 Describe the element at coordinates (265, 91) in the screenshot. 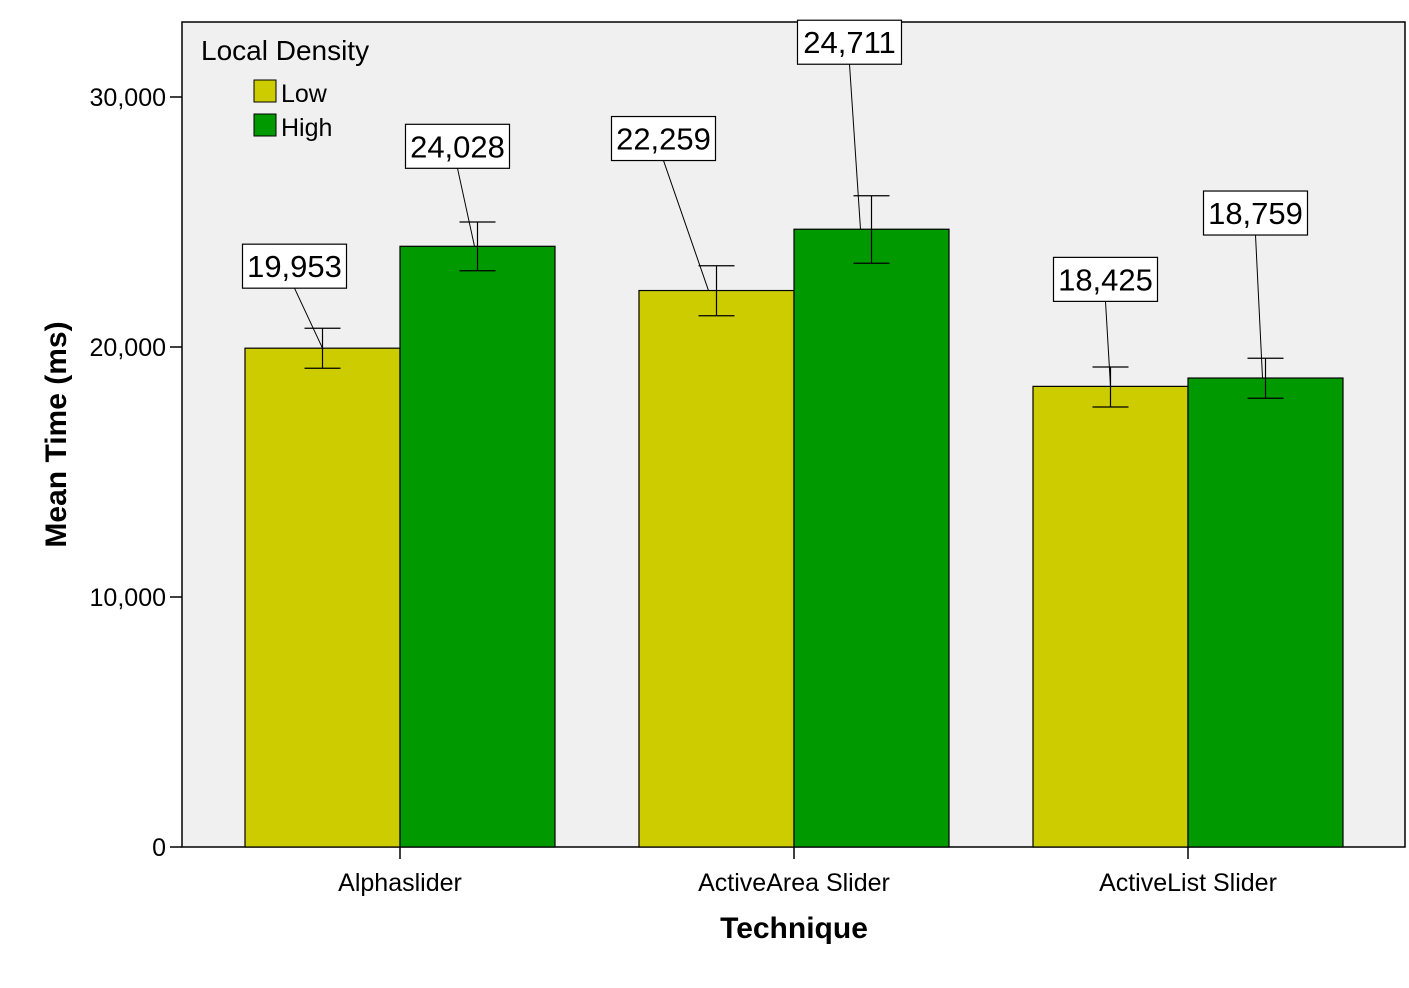

I see `legend-swatch-low` at that location.